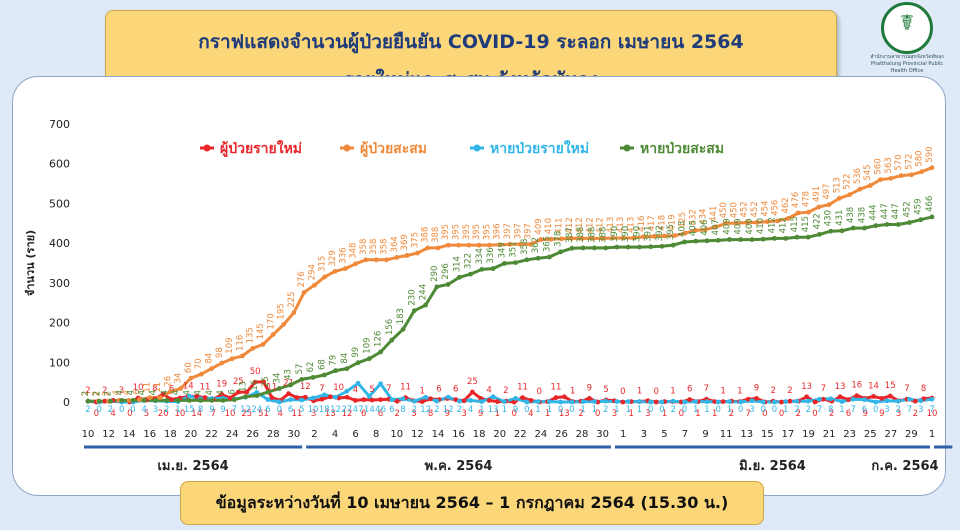 The height and width of the screenshot is (530, 960). What do you see at coordinates (261, 148) in the screenshot?
I see `legend-item-label: ผู้ป่วยรายใหม่` at bounding box center [261, 148].